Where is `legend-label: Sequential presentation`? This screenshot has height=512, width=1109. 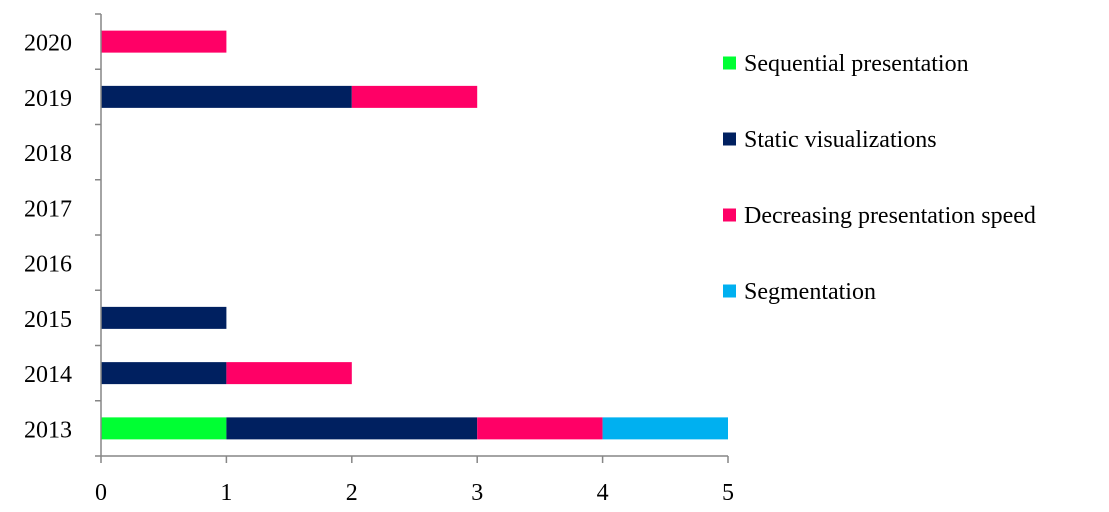 legend-label: Sequential presentation is located at coordinates (856, 64).